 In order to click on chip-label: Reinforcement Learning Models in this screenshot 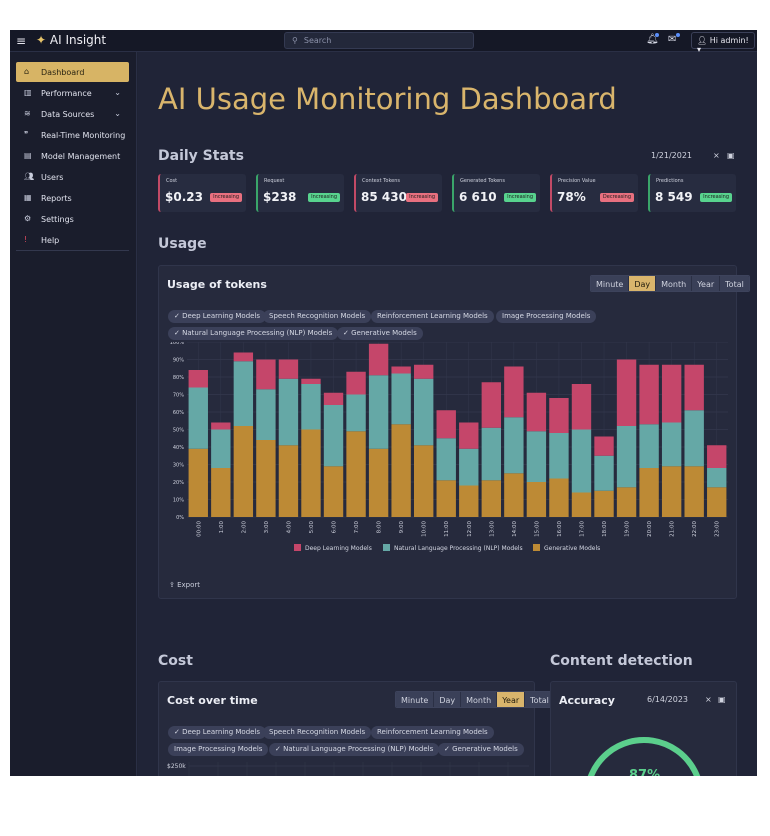, I will do `click(432, 732)`.